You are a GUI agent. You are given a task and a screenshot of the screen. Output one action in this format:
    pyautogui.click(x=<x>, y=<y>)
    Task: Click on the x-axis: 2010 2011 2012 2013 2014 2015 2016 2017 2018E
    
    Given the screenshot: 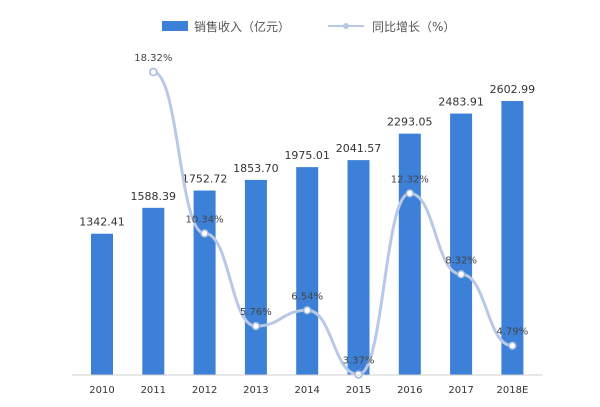 What is the action you would take?
    pyautogui.click(x=307, y=385)
    